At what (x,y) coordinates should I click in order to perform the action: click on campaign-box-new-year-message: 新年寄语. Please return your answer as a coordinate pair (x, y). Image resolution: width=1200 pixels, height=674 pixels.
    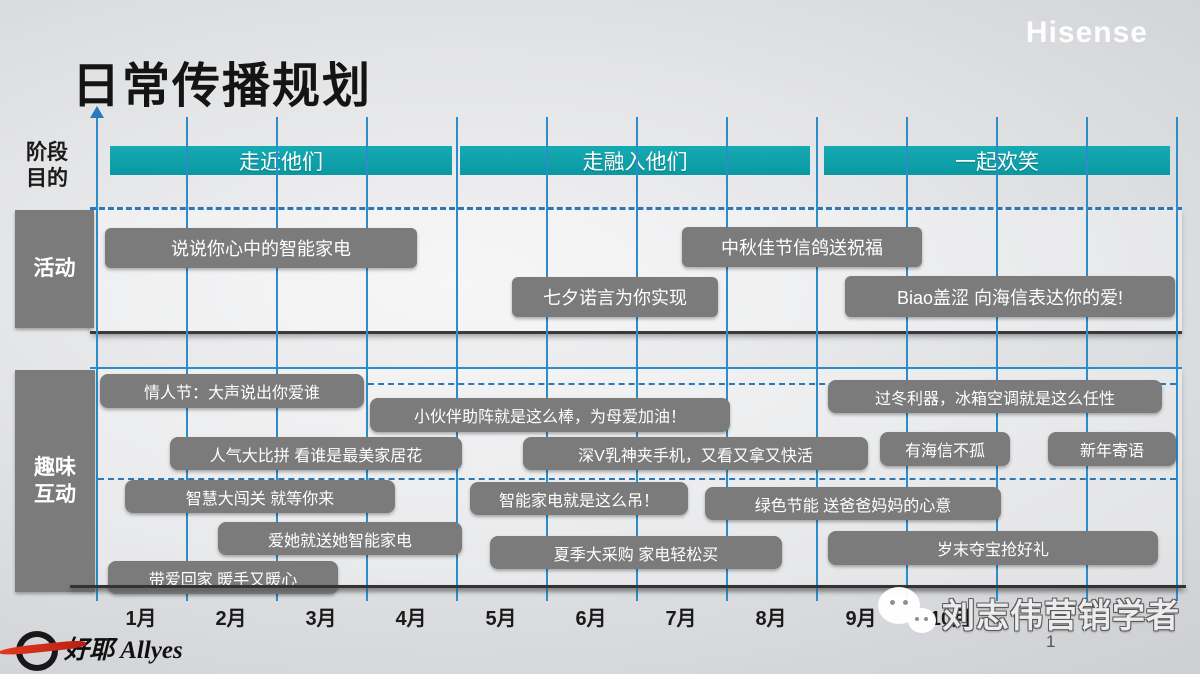
    Looking at the image, I should click on (1112, 449).